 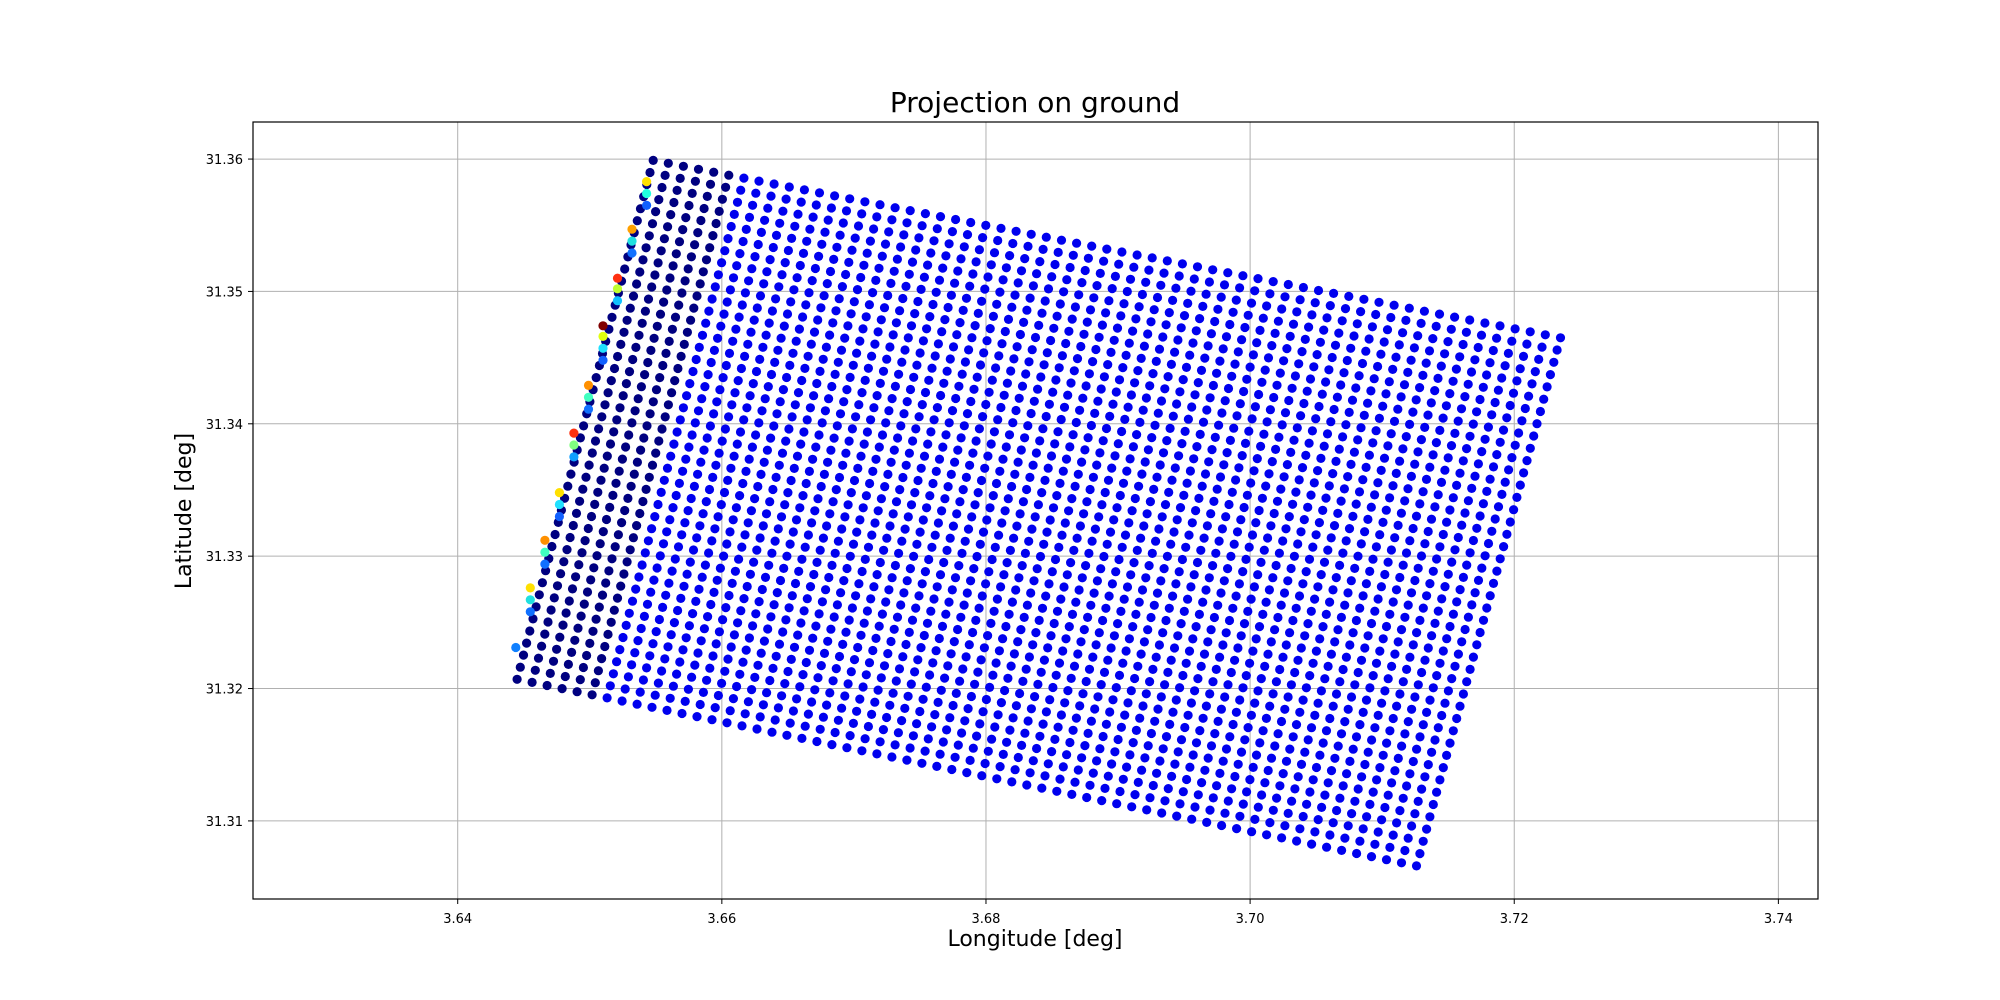 What do you see at coordinates (632, 229) in the screenshot?
I see `edge-data-point` at bounding box center [632, 229].